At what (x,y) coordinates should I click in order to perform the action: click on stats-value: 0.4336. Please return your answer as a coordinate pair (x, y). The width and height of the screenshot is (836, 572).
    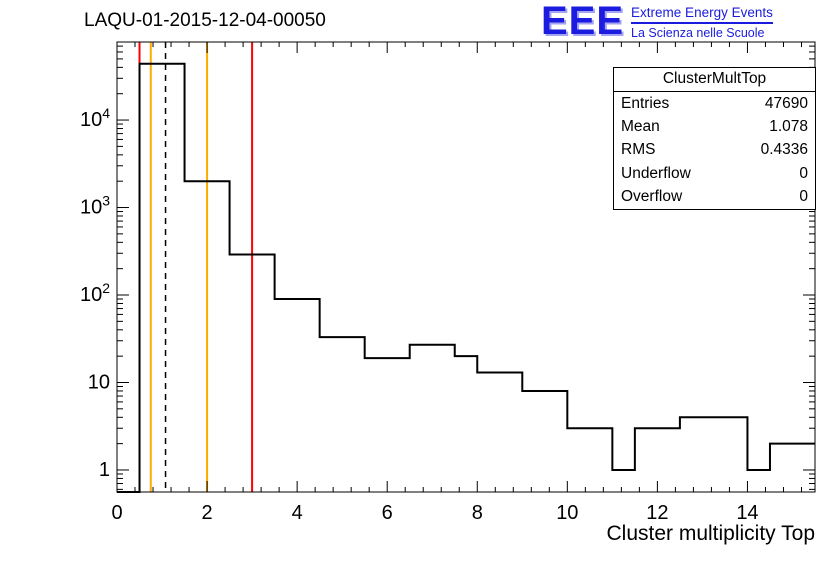
    Looking at the image, I should click on (784, 150).